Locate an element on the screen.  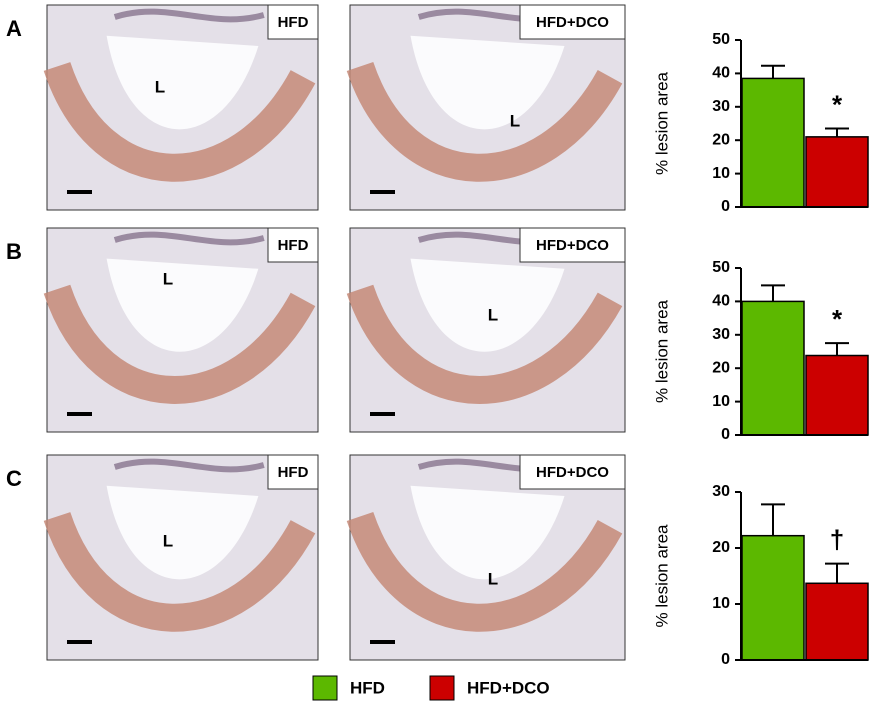
significance-mark: † is located at coordinates (837, 540).